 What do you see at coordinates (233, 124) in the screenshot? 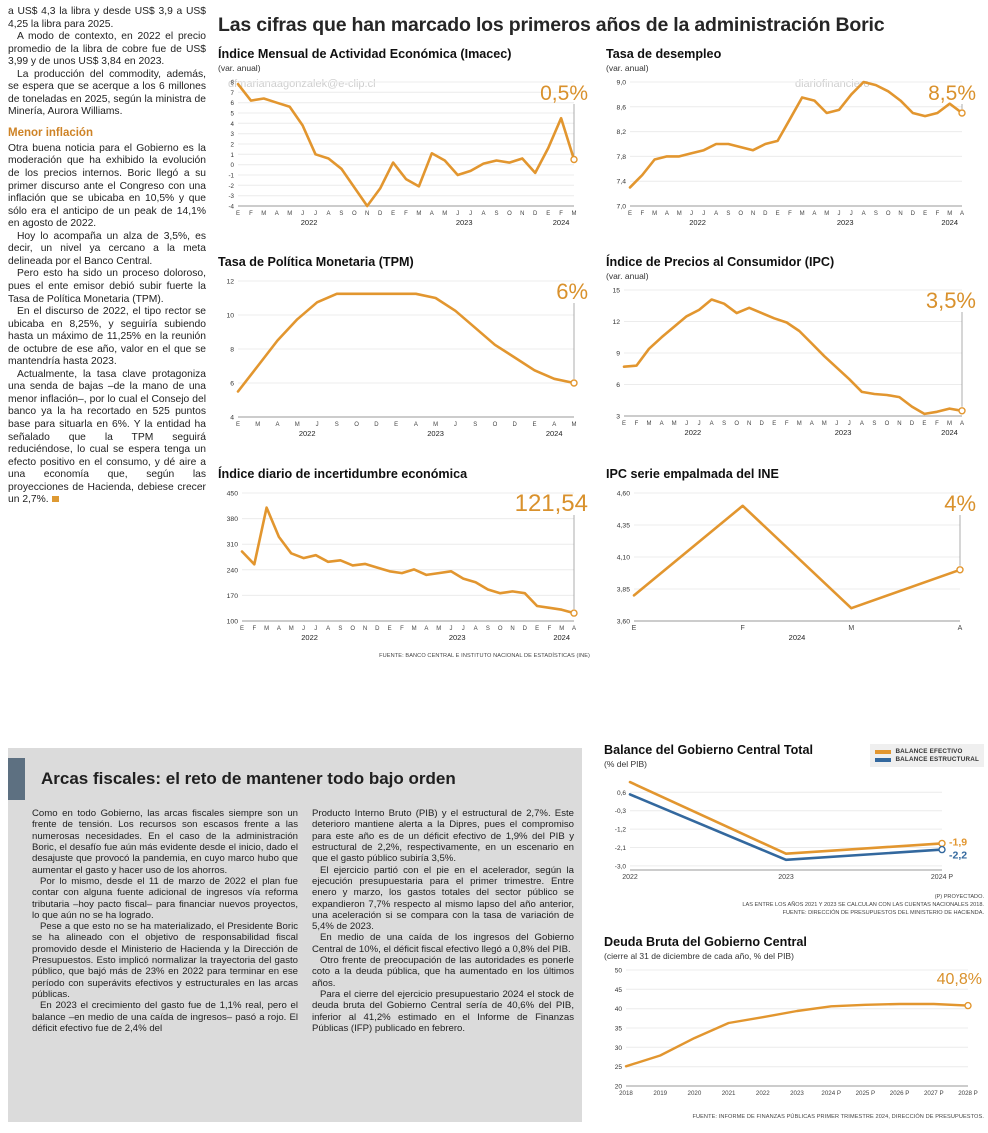
I see `svg-text: 4` at bounding box center [233, 124].